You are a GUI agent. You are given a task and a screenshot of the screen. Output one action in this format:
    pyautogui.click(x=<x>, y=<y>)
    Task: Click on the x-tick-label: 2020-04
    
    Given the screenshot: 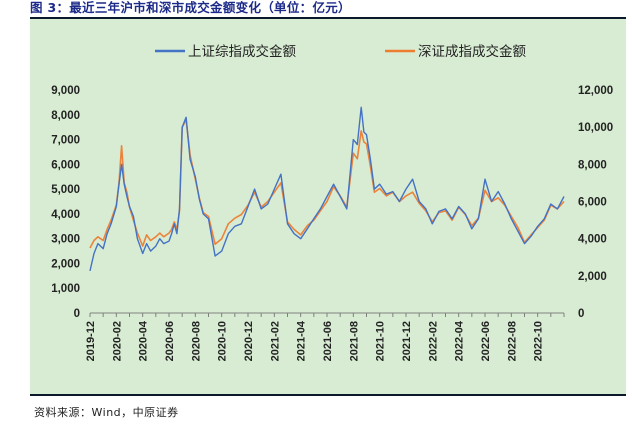 What is the action you would take?
    pyautogui.click(x=144, y=340)
    